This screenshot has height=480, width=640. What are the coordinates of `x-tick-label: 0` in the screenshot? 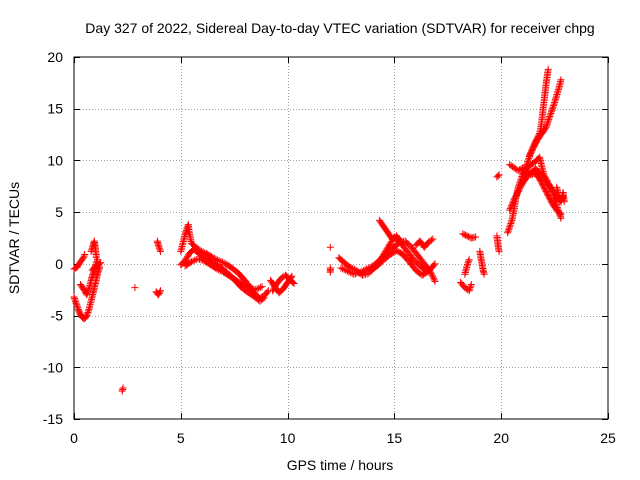 It's located at (74, 438).